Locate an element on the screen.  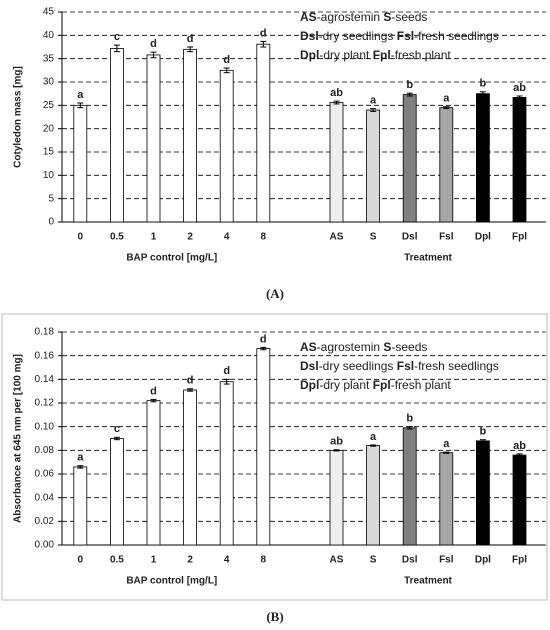
legend-text: -fresh seedlings is located at coordinates (456, 36).